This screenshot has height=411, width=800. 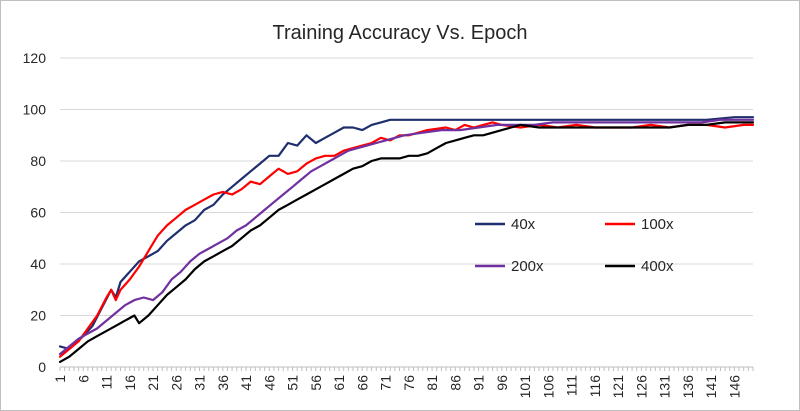 I want to click on x-tick-label: 6, so click(x=83, y=379).